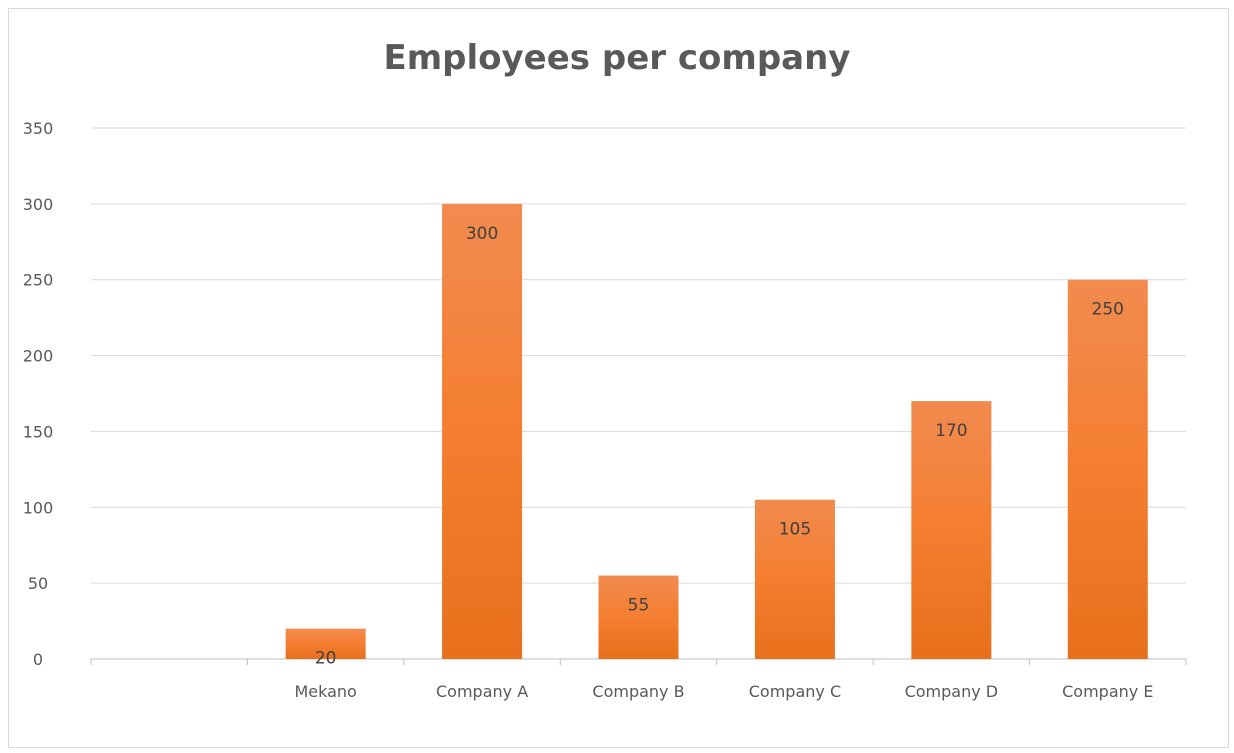 This screenshot has width=1234, height=753. I want to click on x-tick-label: Company D, so click(952, 691).